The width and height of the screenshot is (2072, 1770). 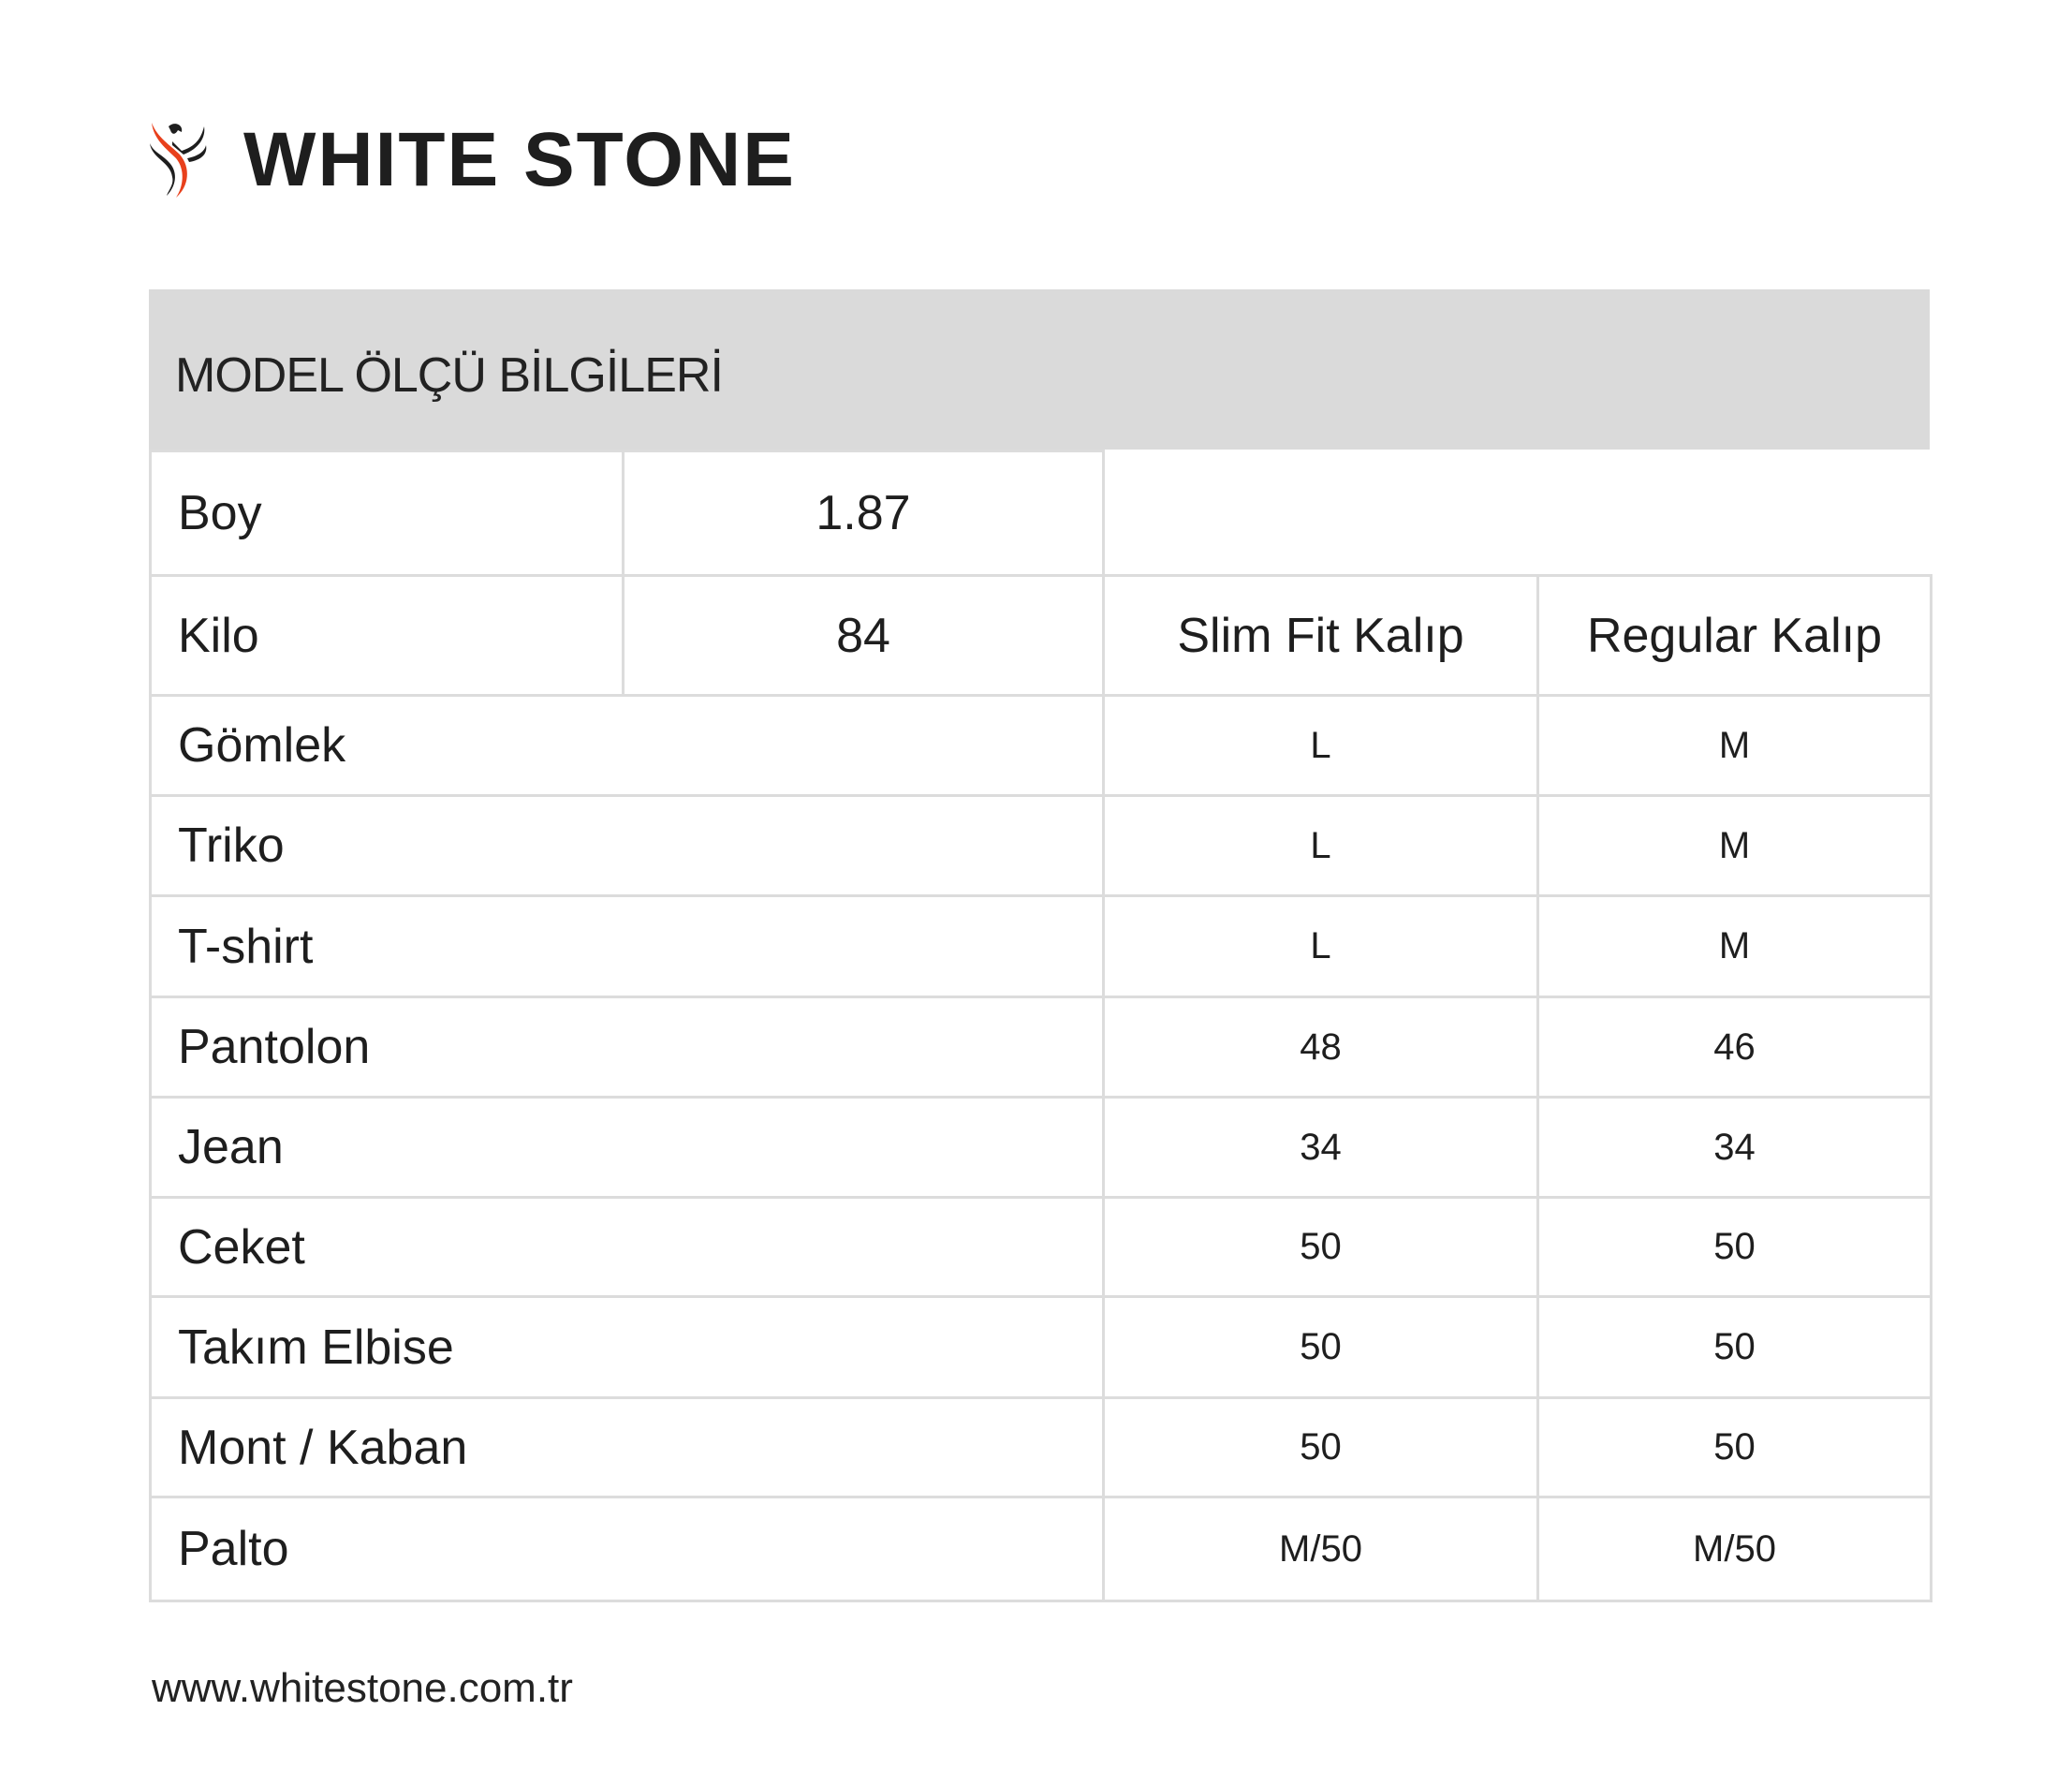 I want to click on garment-label: Pantolon, so click(x=627, y=1047).